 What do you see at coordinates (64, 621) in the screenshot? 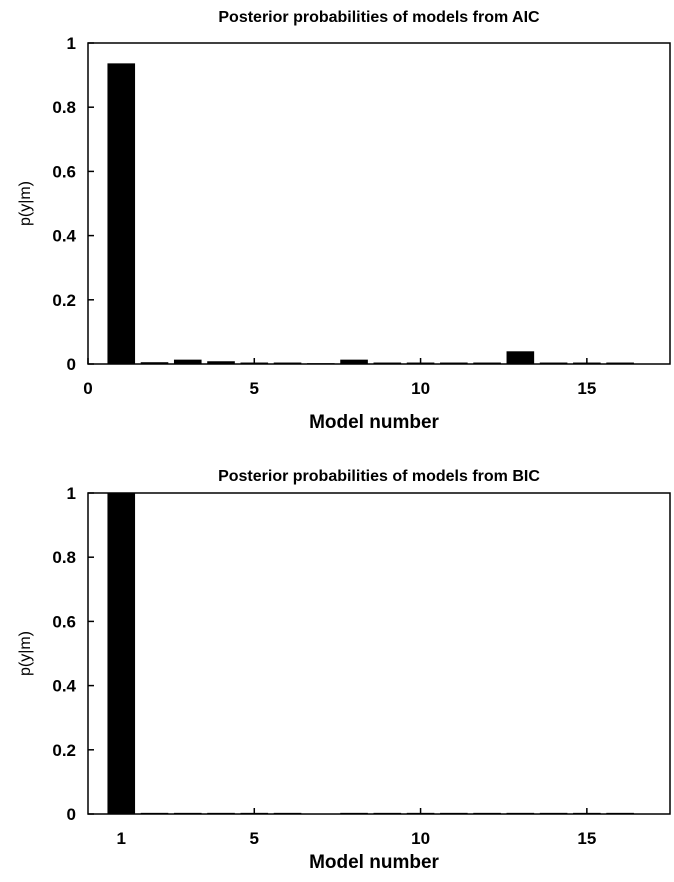
I see `bic-y-tick-label: 0.6` at bounding box center [64, 621].